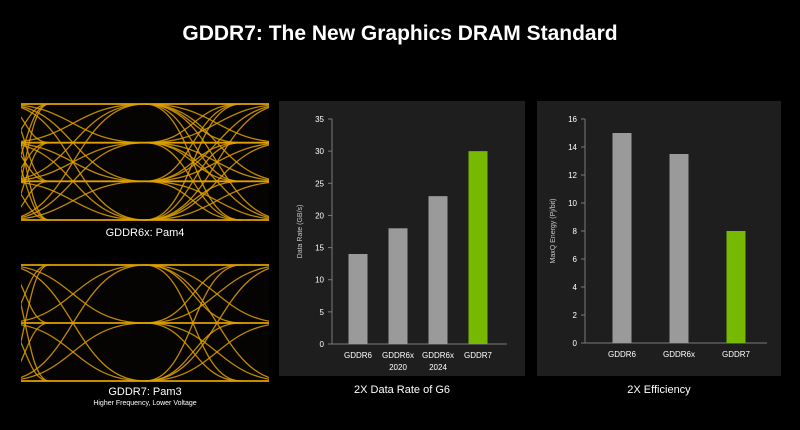 This screenshot has width=800, height=430. Describe the element at coordinates (572, 147) in the screenshot. I see `y-tick-label: 14` at that location.